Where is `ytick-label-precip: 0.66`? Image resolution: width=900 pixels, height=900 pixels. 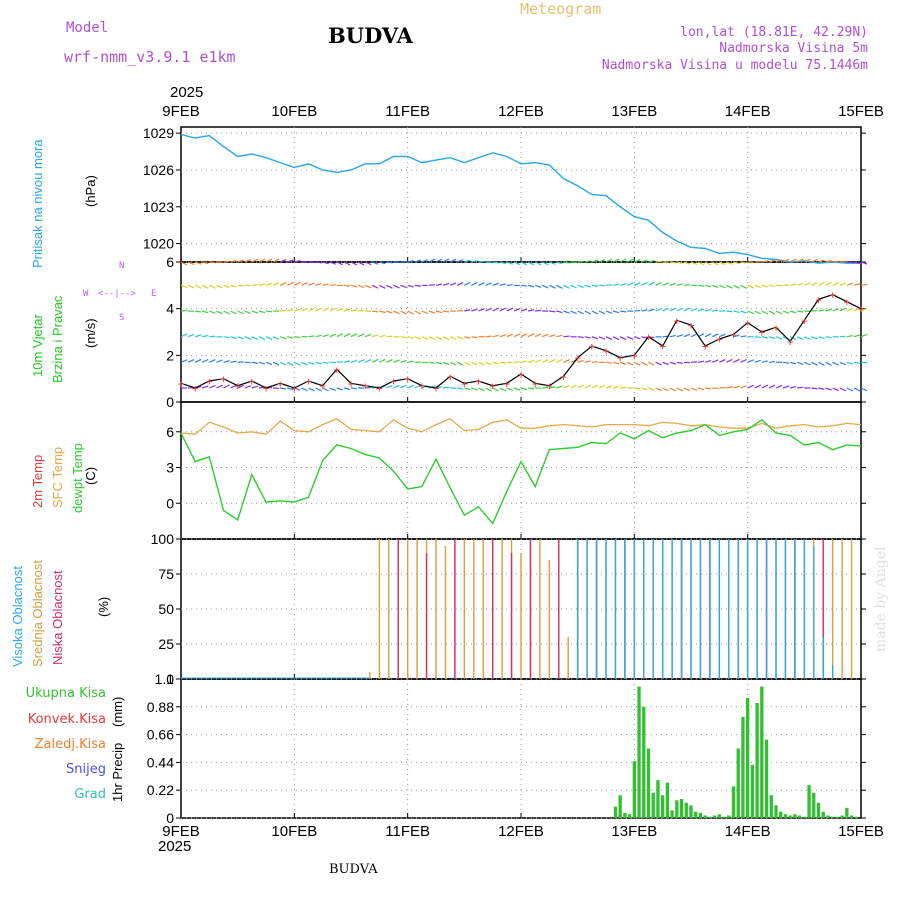 ytick-label-precip: 0.66 is located at coordinates (160, 735).